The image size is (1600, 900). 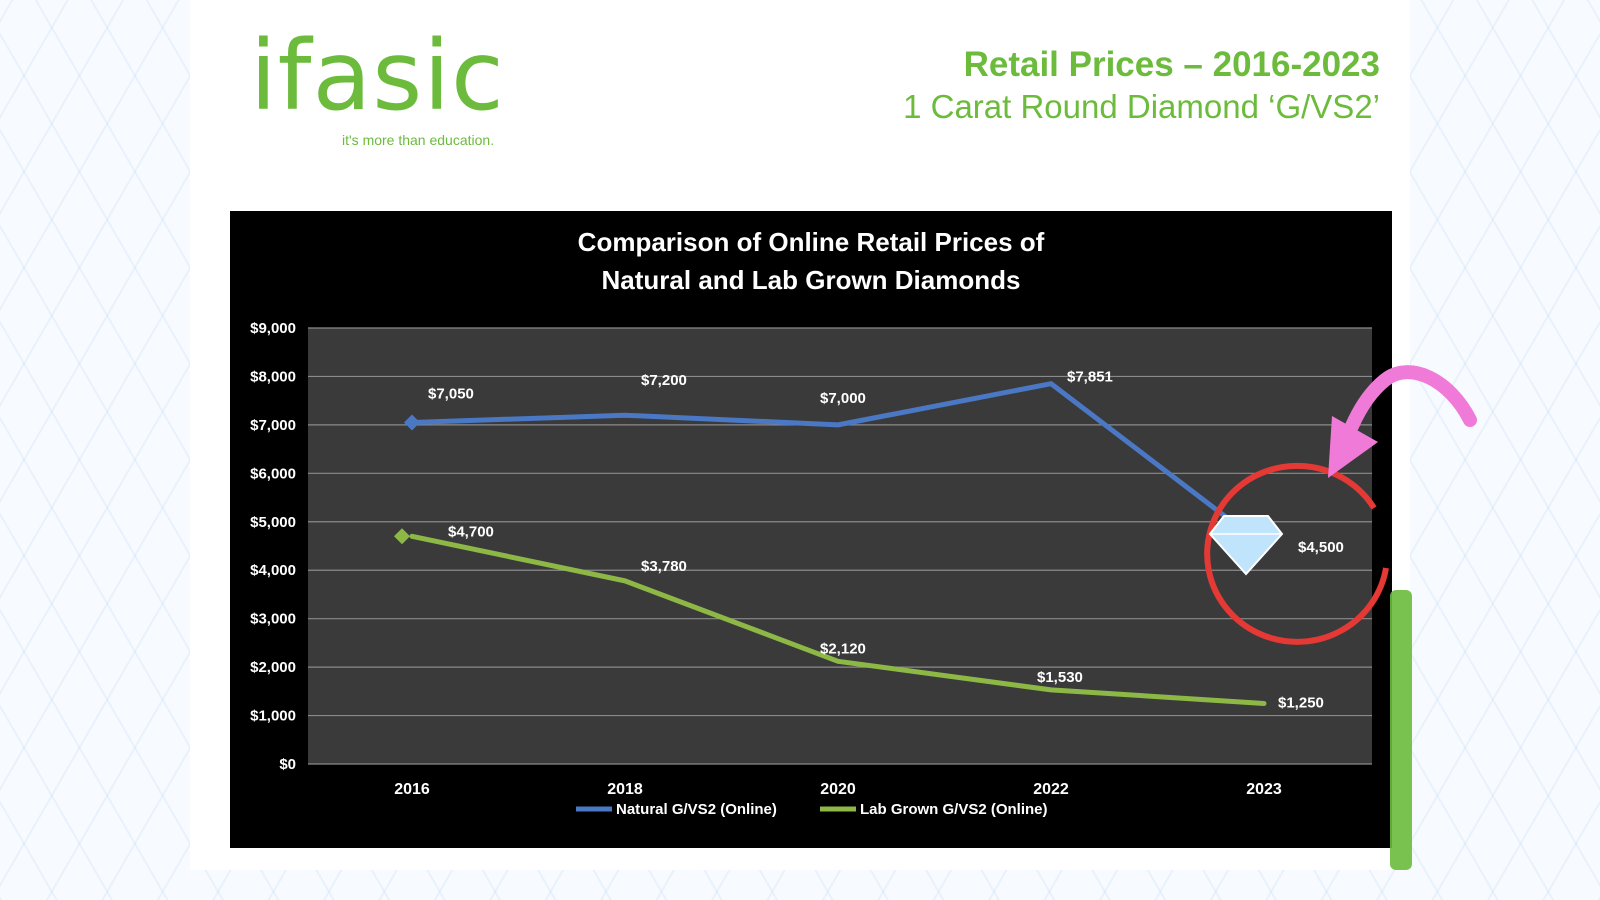 I want to click on y-tick-label: $4,000, so click(x=273, y=570).